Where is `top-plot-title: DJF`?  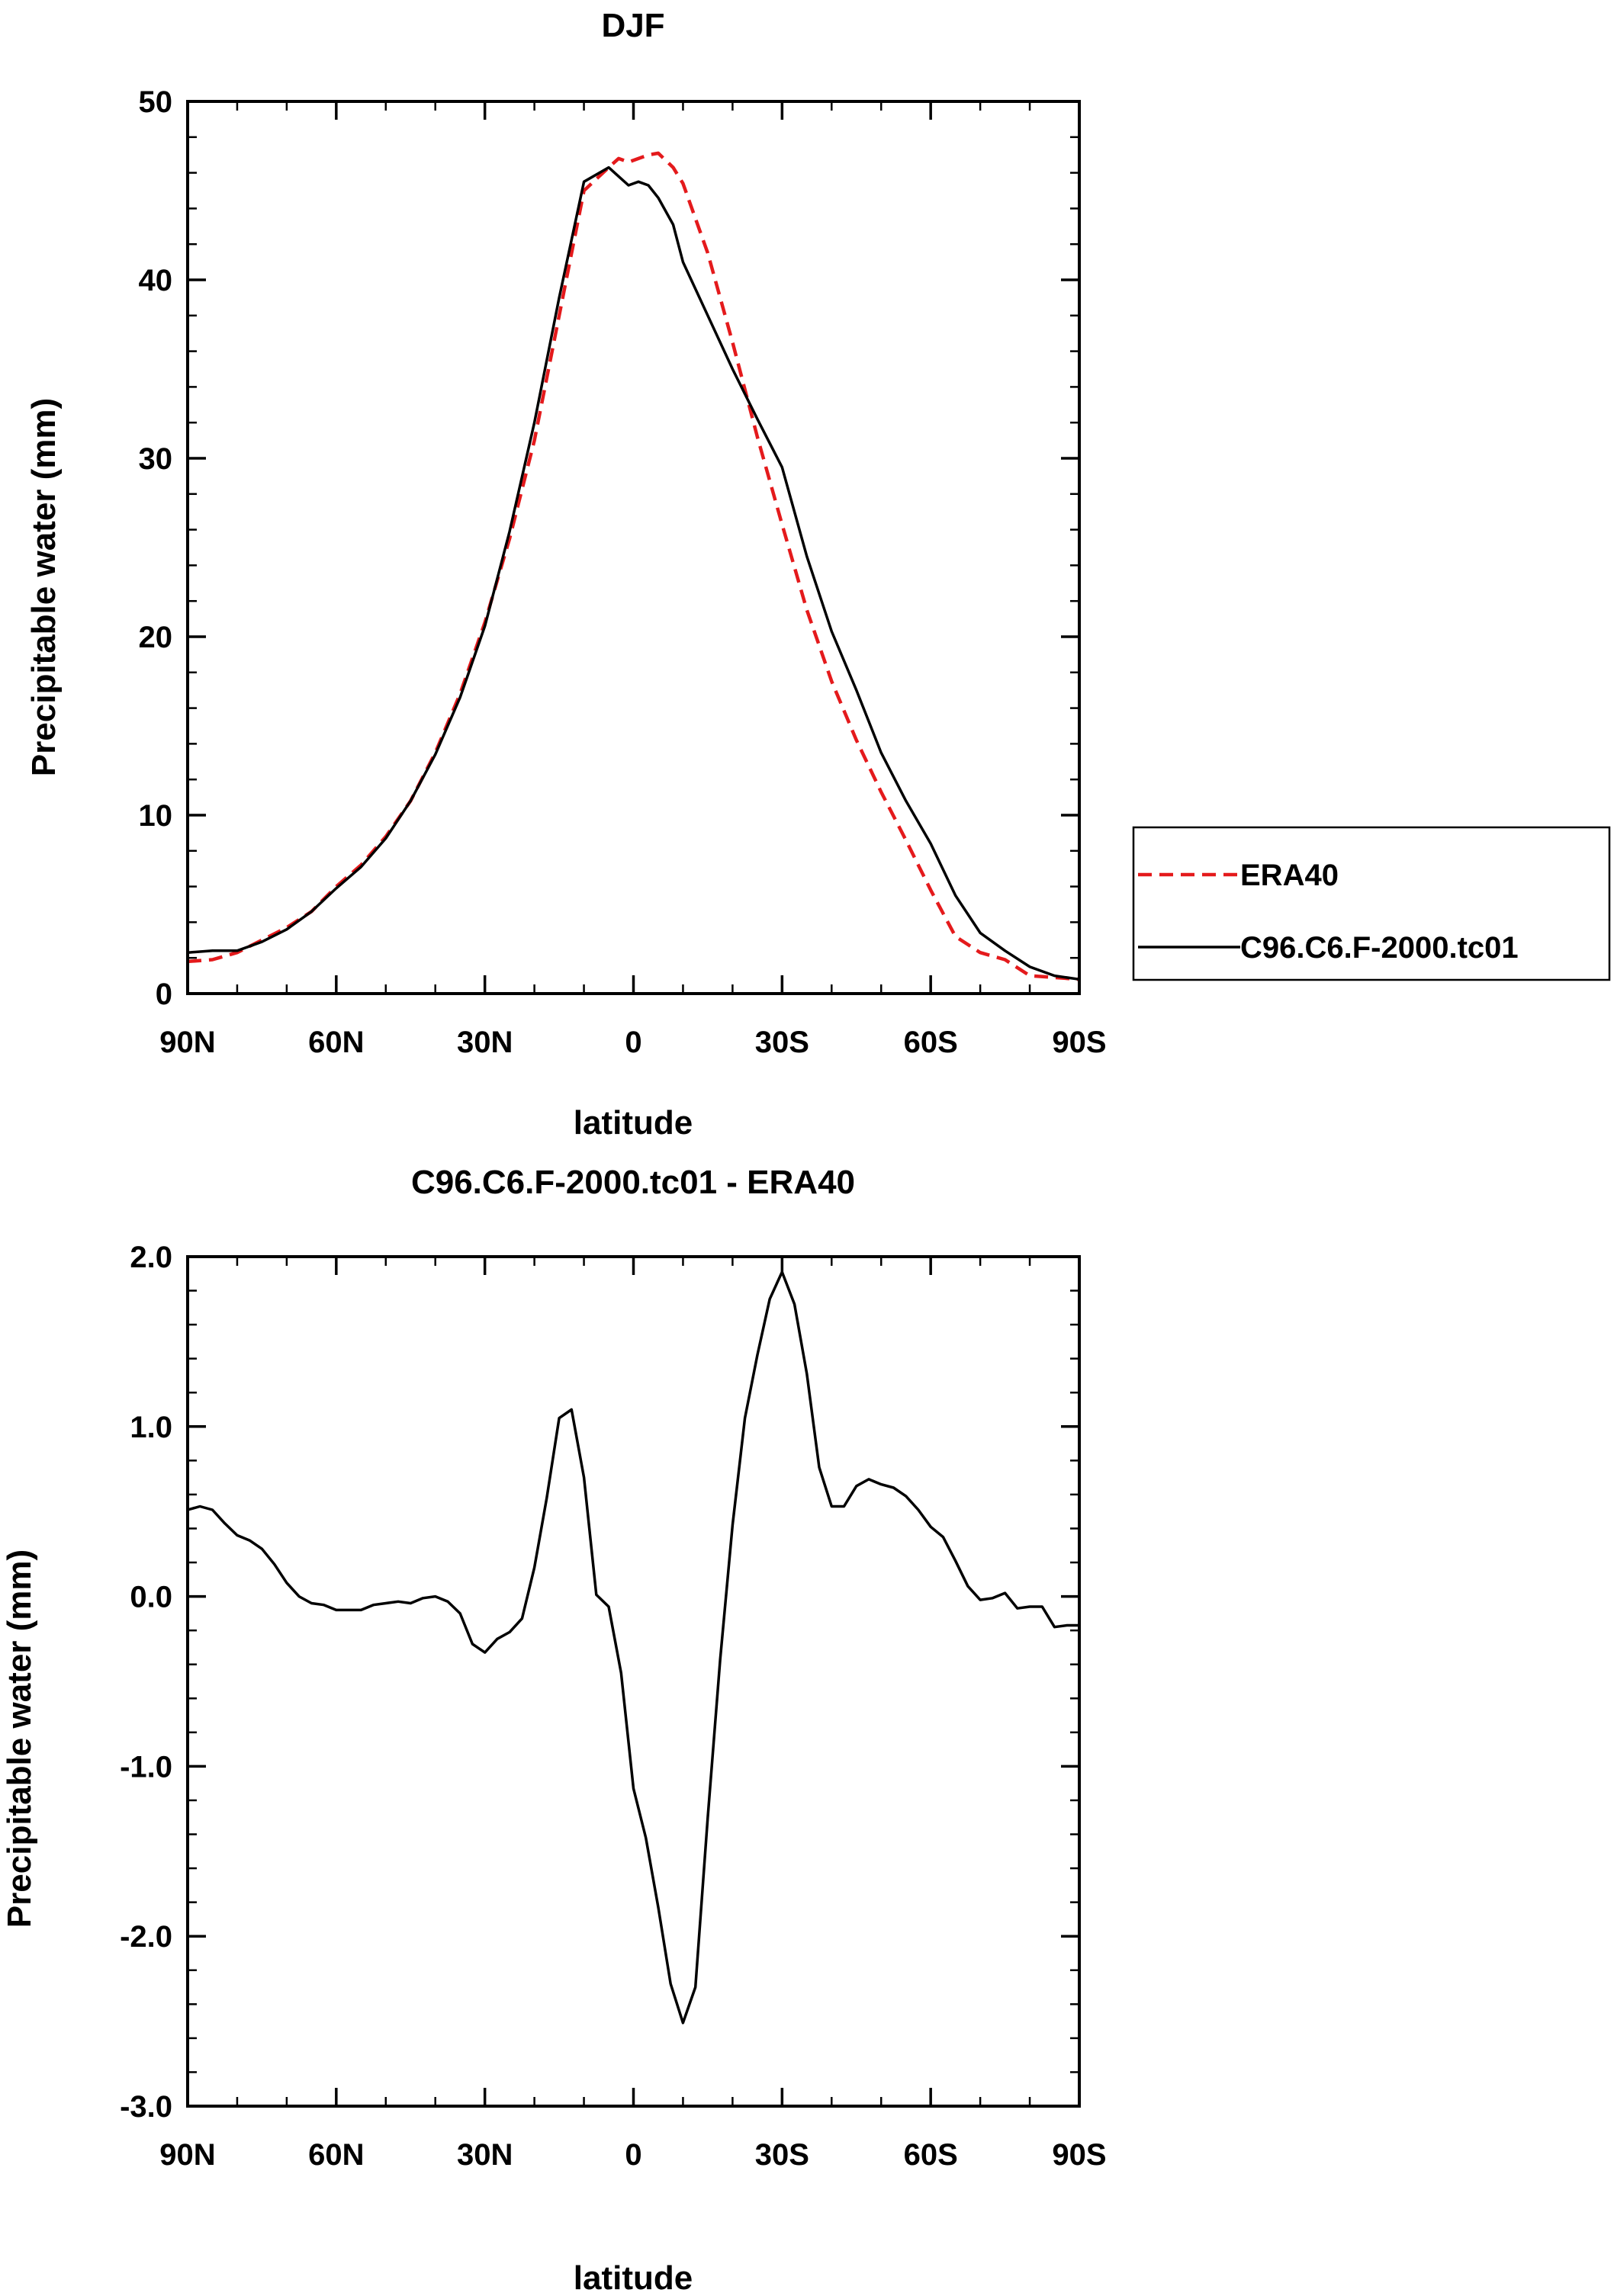
top-plot-title: DJF is located at coordinates (632, 25).